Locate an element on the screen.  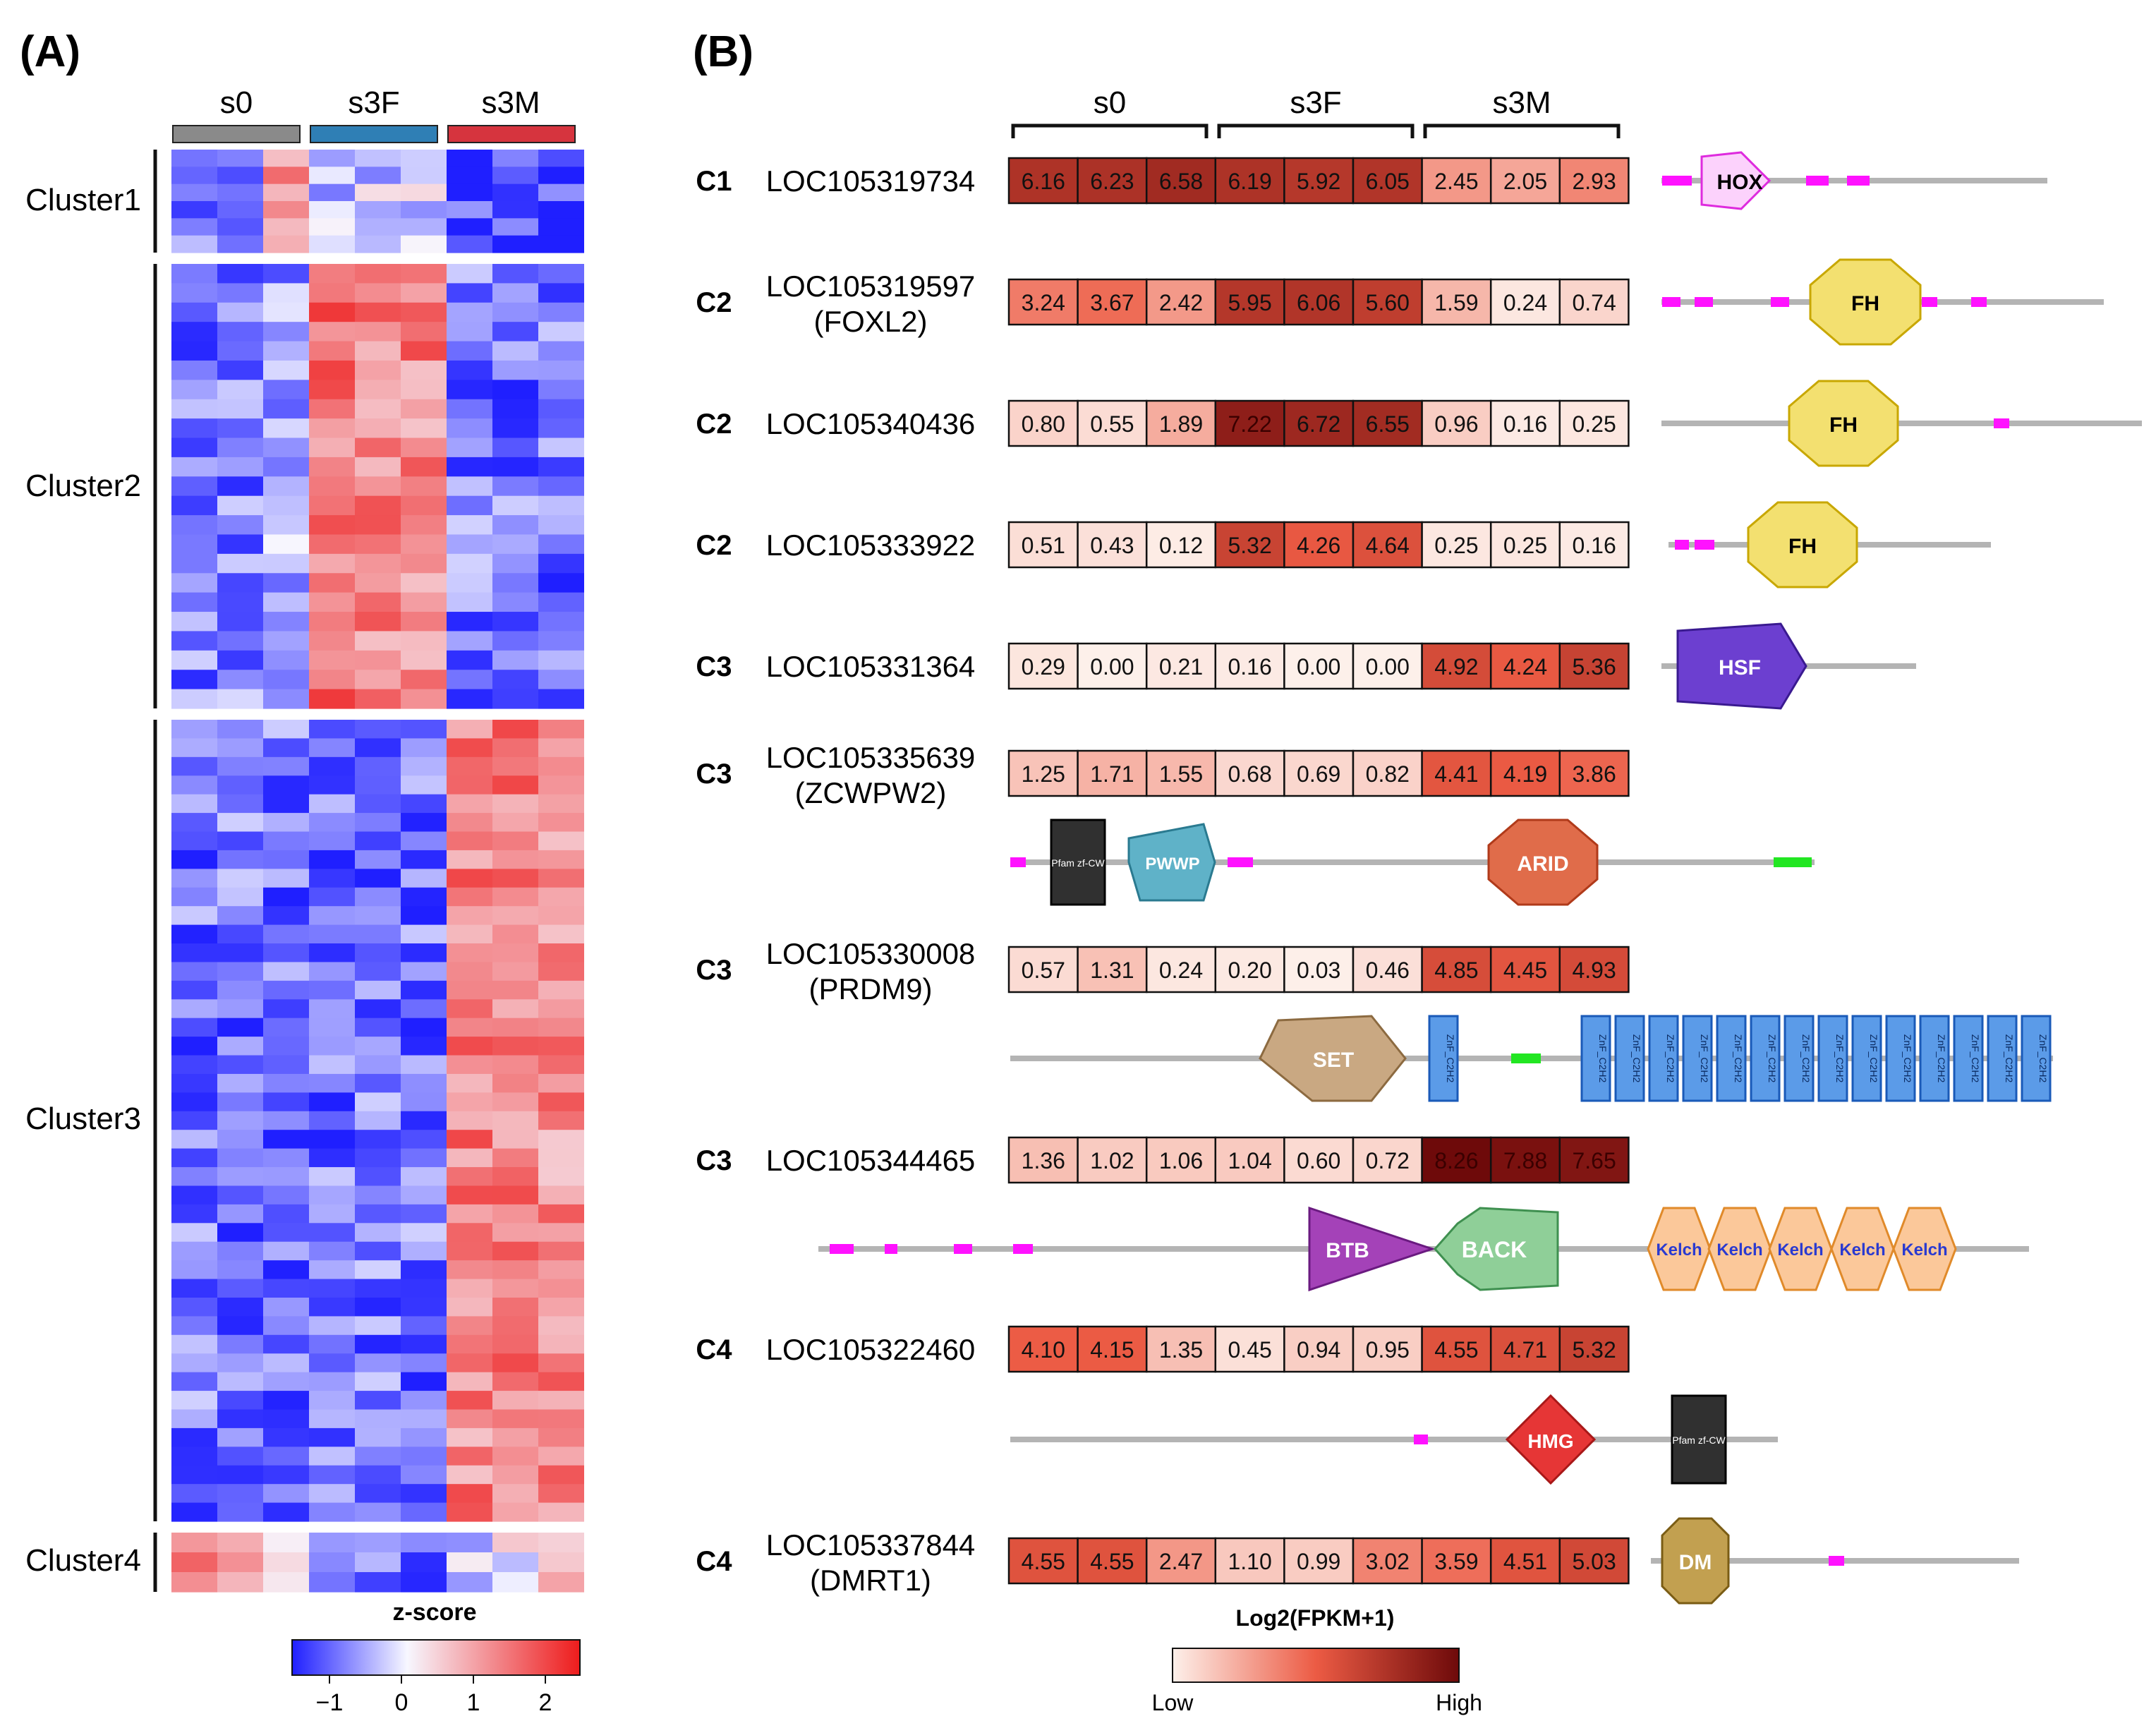
znf-c2h2-domain is located at coordinates (2036, 1058).